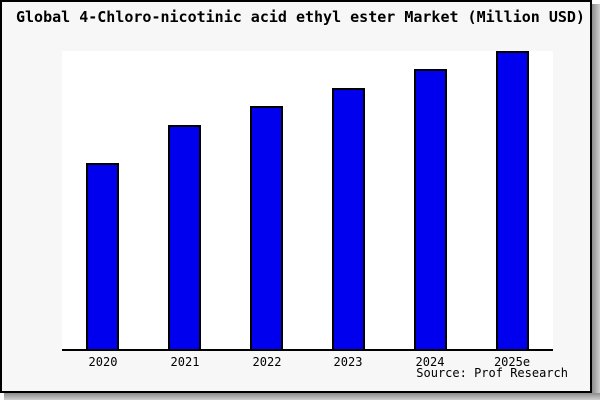  I want to click on page-drop-shadow-bottom, so click(302, 396).